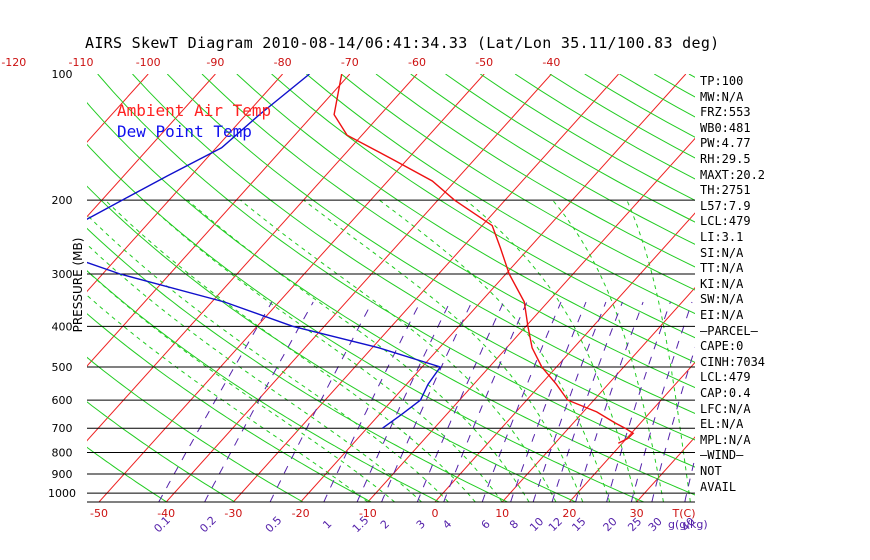  I want to click on pressure-tick-label: 900, so click(62, 474).